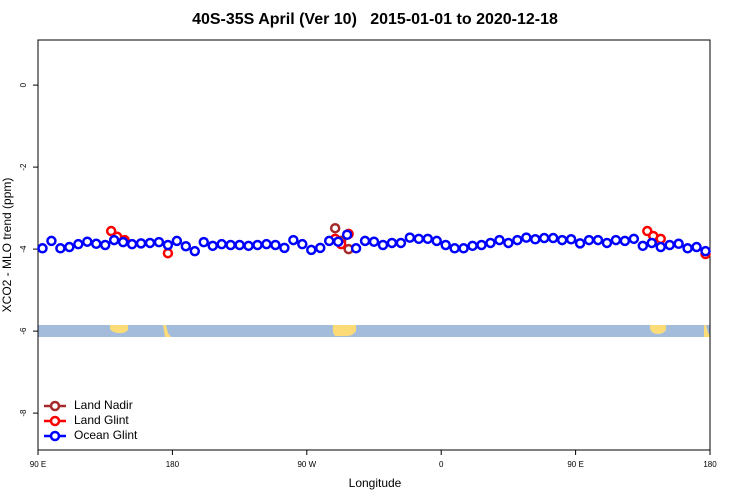 The height and width of the screenshot is (500, 750). What do you see at coordinates (375, 483) in the screenshot?
I see `x-axis-label: Longitude` at bounding box center [375, 483].